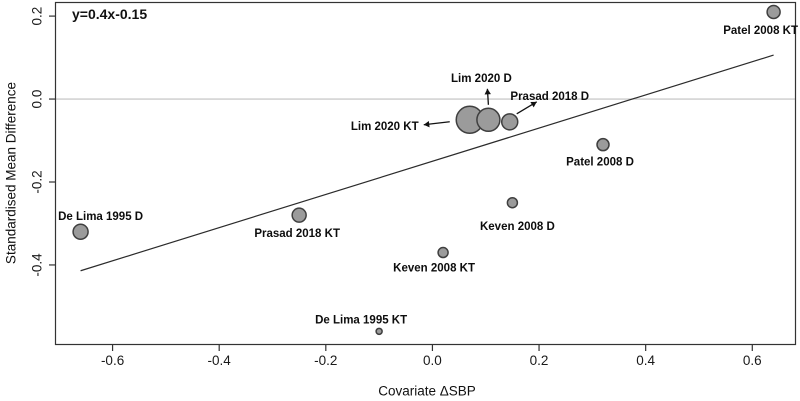 This screenshot has width=800, height=401. What do you see at coordinates (100, 217) in the screenshot?
I see `data-point-label: De Lima 1995 D` at bounding box center [100, 217].